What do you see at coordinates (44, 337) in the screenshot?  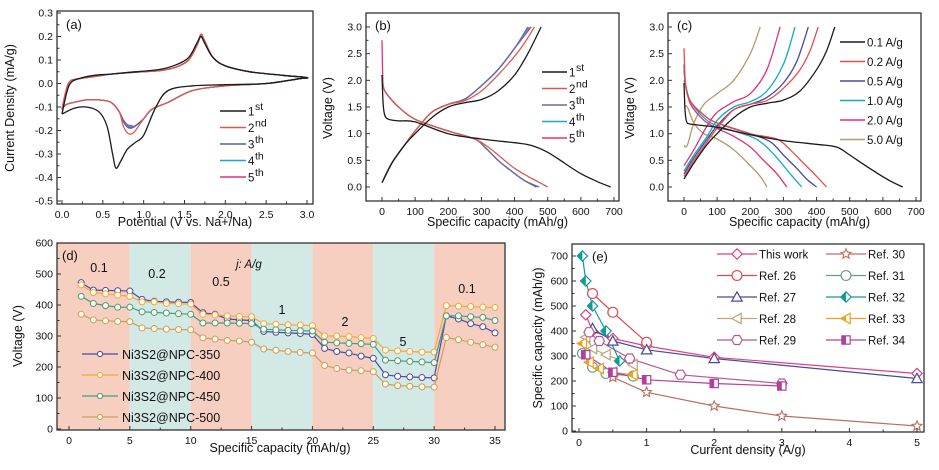 I see `y-tick-label: 300` at bounding box center [44, 337].